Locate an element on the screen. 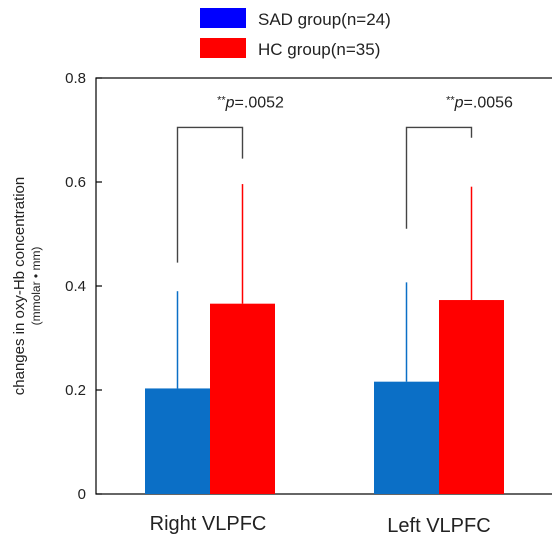 The width and height of the screenshot is (552, 540). y-tick-label: 0 is located at coordinates (82, 494).